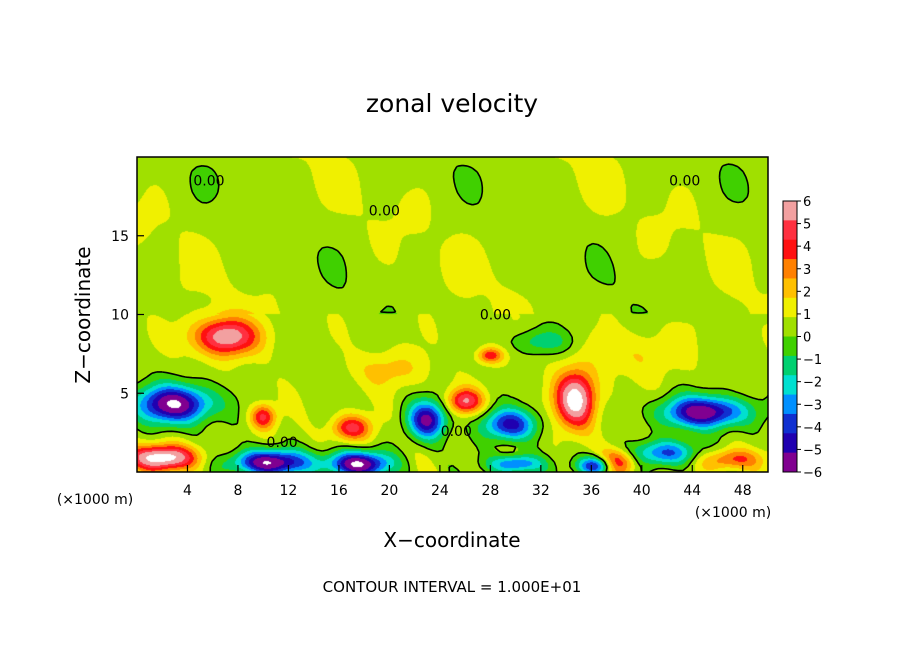 The image size is (904, 654). I want to click on x-tick-label: 44, so click(692, 491).